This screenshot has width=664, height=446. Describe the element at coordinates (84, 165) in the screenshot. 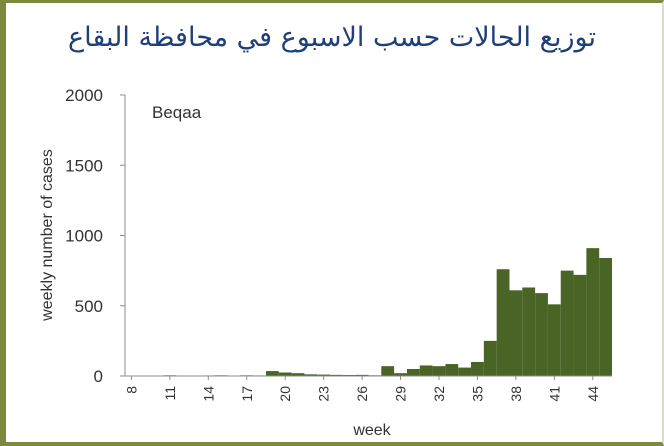

I see `y-tick-label: 1500` at that location.